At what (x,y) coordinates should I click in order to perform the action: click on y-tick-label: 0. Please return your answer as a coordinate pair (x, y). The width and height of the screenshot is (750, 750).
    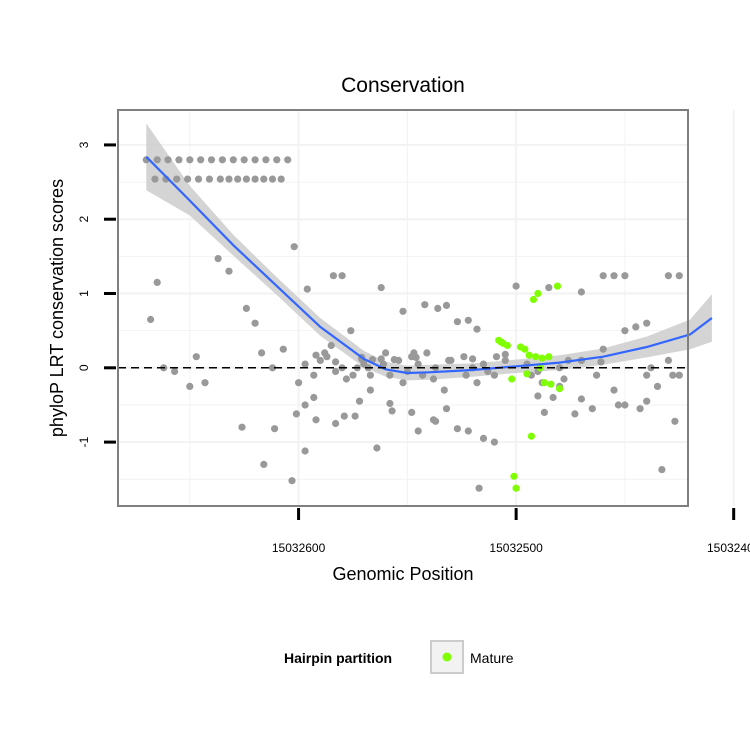
    Looking at the image, I should click on (84, 367).